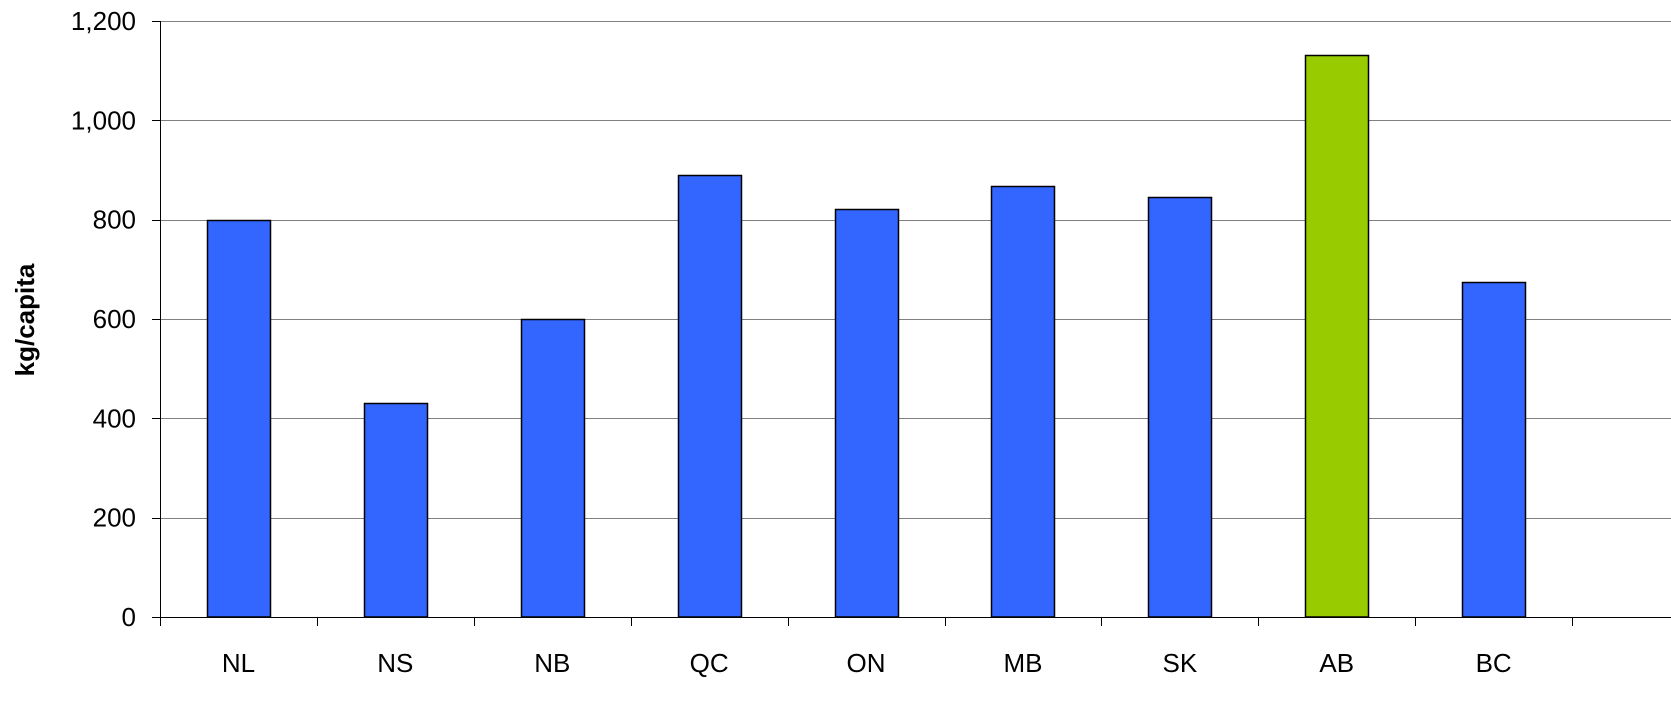 Image resolution: width=1671 pixels, height=721 pixels. Describe the element at coordinates (114, 220) in the screenshot. I see `y-tick-label-800: 800` at that location.